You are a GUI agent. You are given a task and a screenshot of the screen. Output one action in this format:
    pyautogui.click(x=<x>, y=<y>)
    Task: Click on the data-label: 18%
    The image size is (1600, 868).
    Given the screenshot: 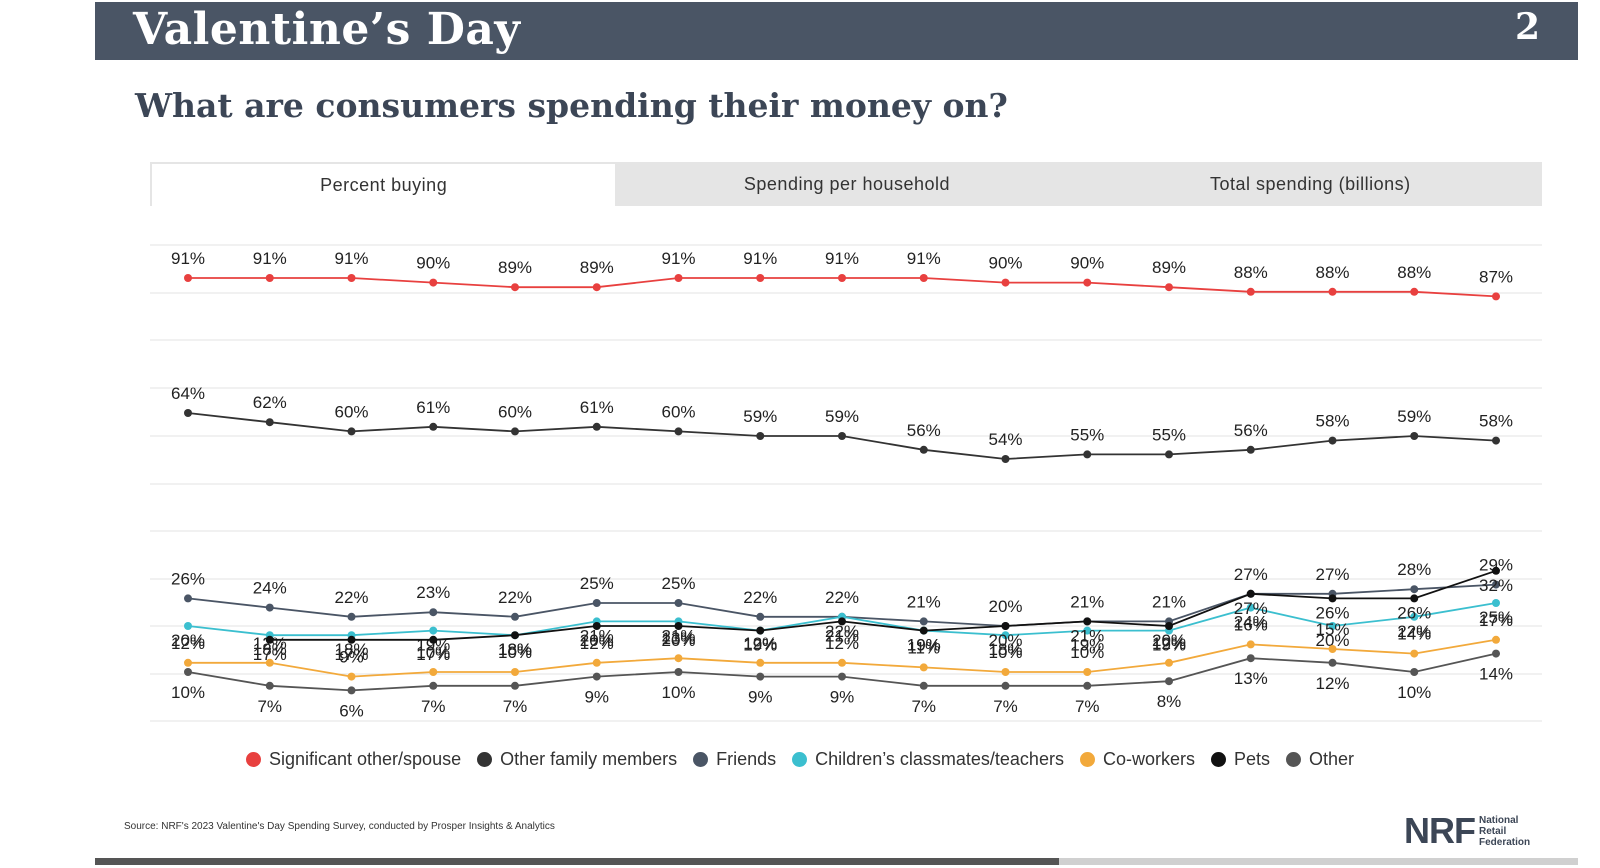 What is the action you would take?
    pyautogui.click(x=351, y=649)
    